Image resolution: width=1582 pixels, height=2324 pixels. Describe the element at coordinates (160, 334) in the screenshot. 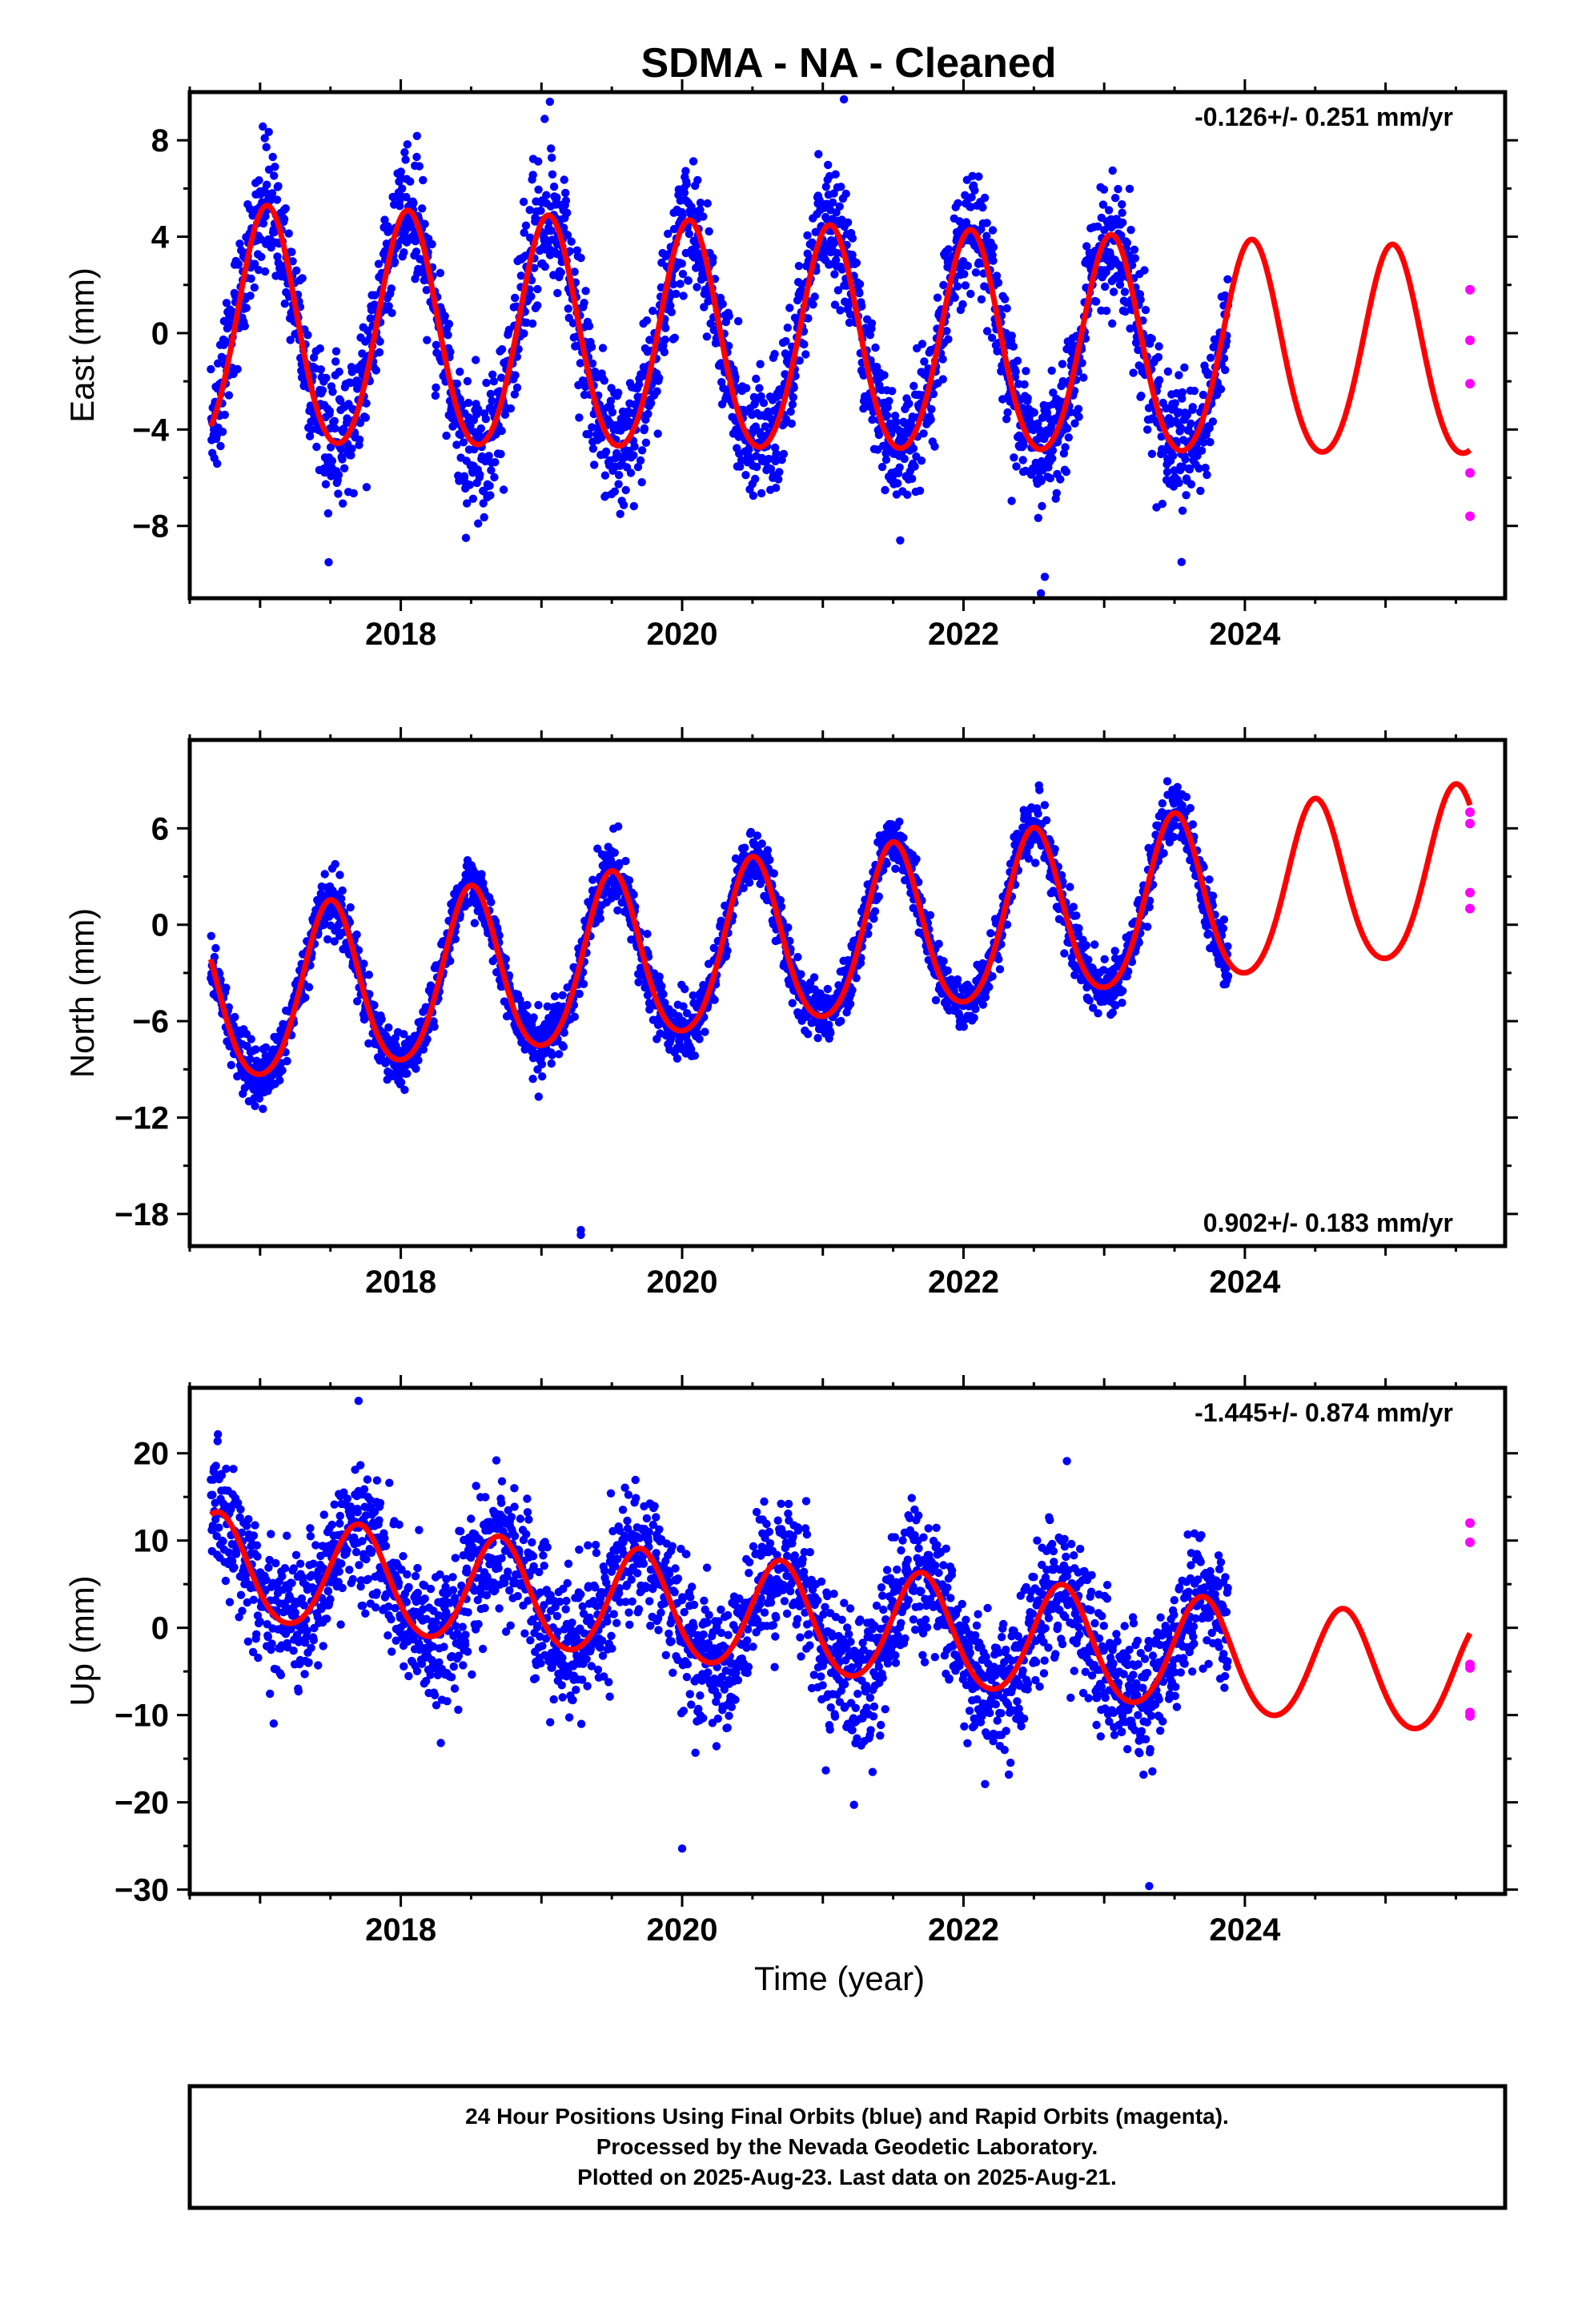

I see `y-tick-label: 0` at that location.